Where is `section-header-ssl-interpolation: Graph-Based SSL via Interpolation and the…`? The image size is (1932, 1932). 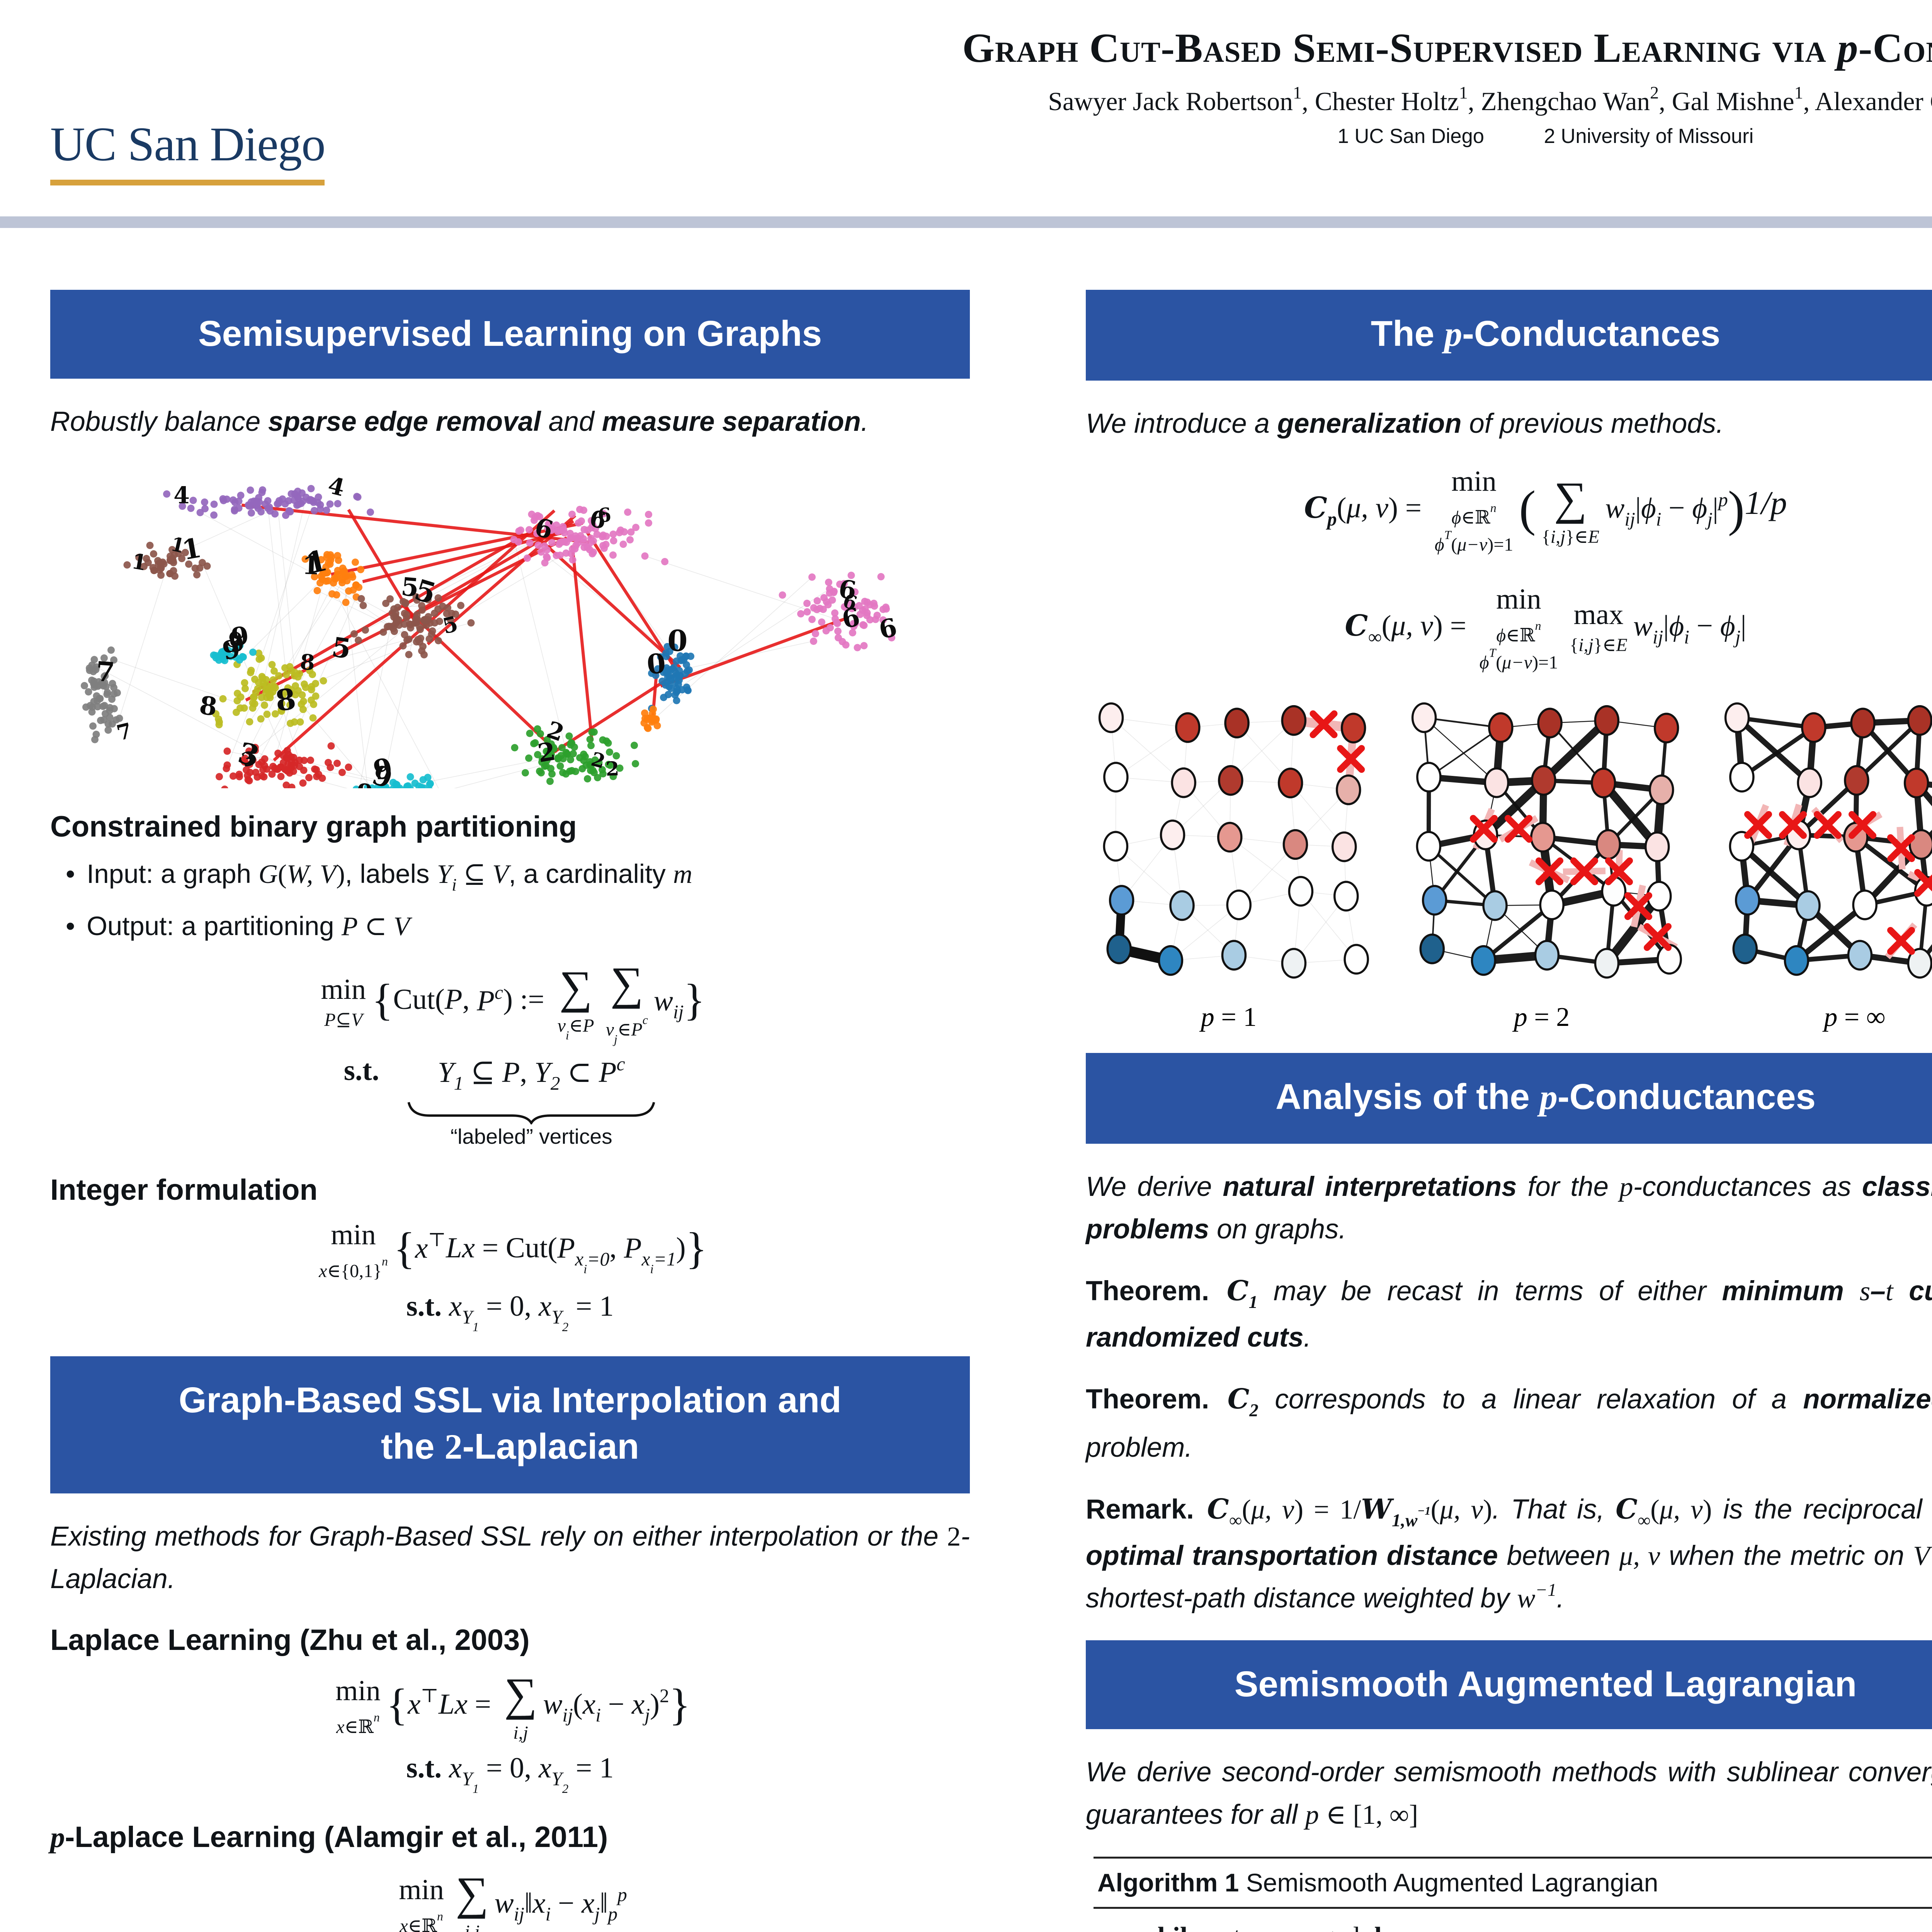
section-header-ssl-interpolation: Graph-Based SSL via Interpolation and the… is located at coordinates (510, 1424).